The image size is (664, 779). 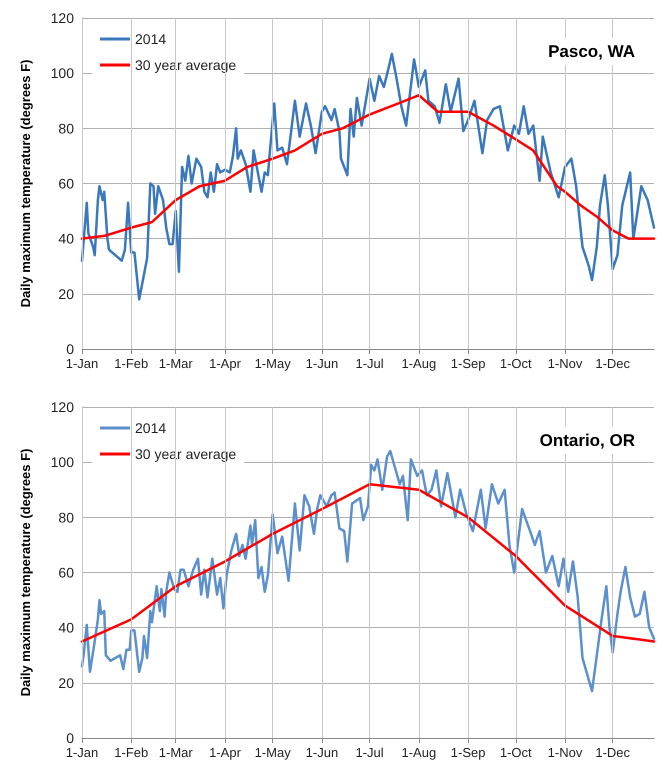 I want to click on text: Ontario, OR, so click(x=588, y=440).